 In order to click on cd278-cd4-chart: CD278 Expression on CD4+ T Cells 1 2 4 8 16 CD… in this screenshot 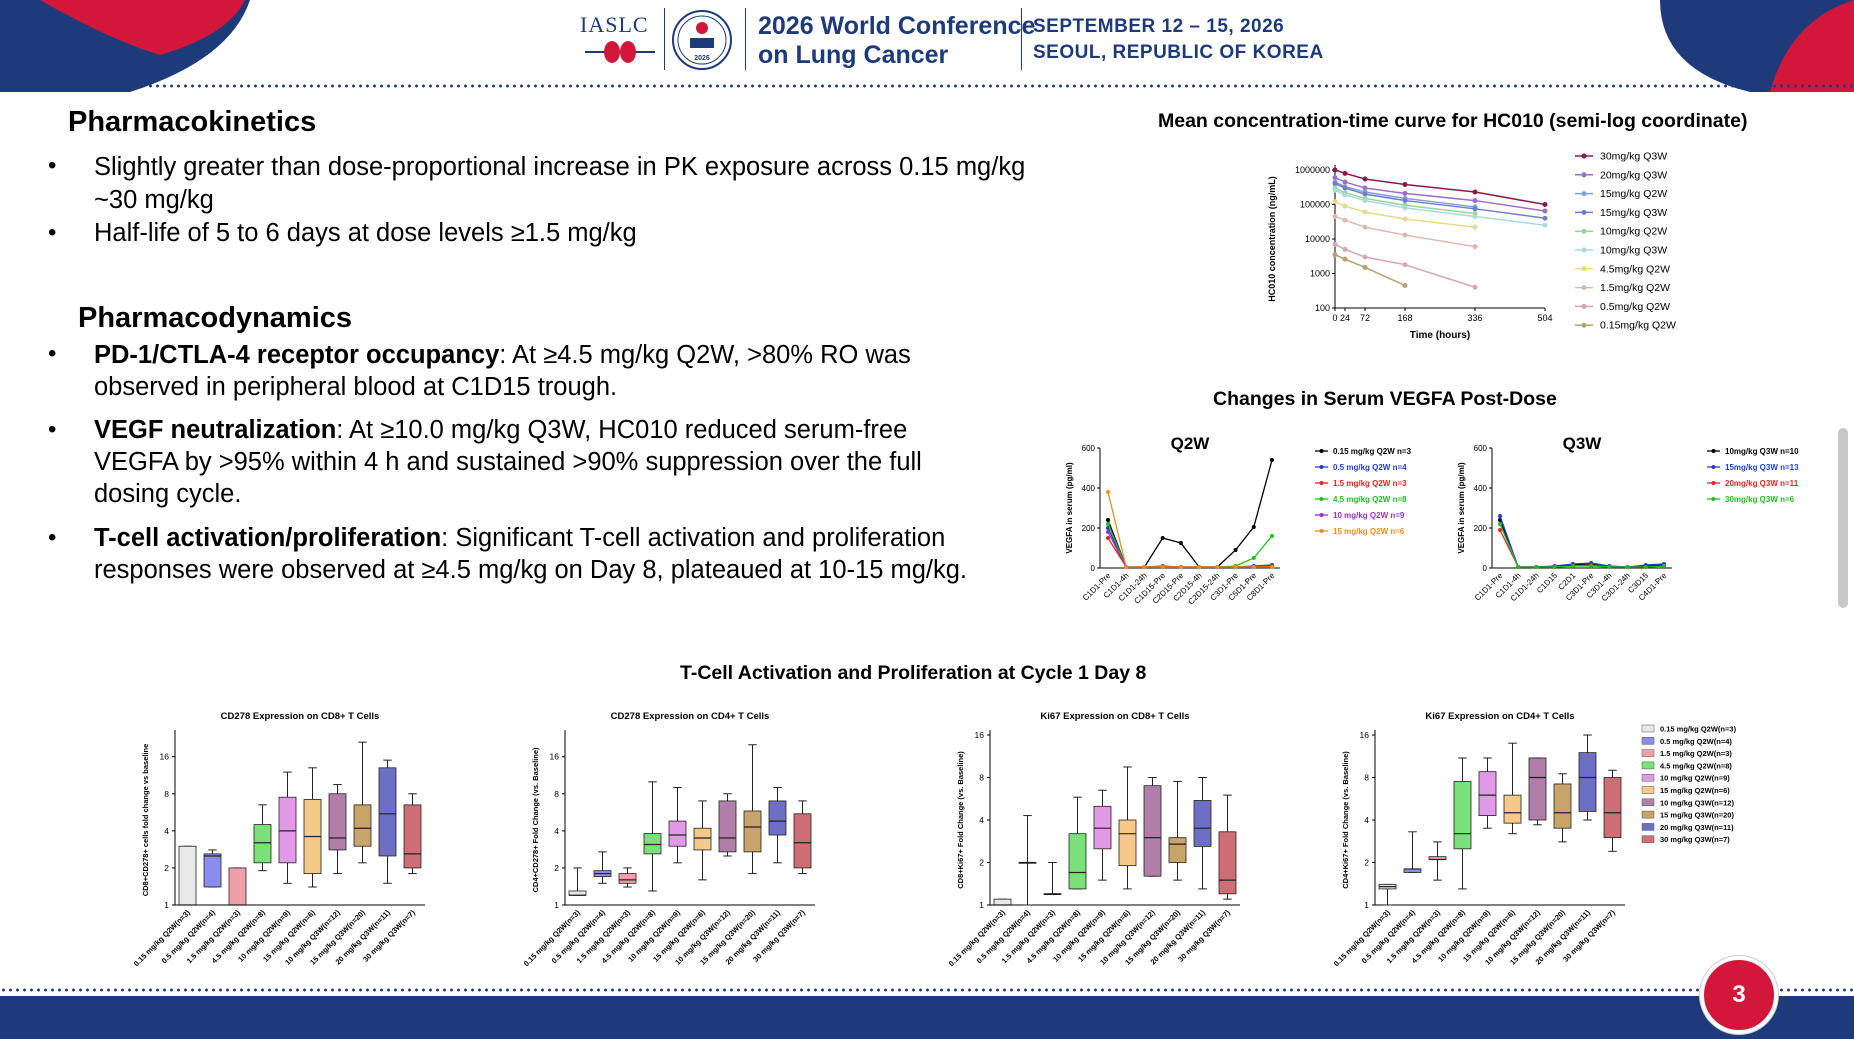, I will do `click(668, 839)`.